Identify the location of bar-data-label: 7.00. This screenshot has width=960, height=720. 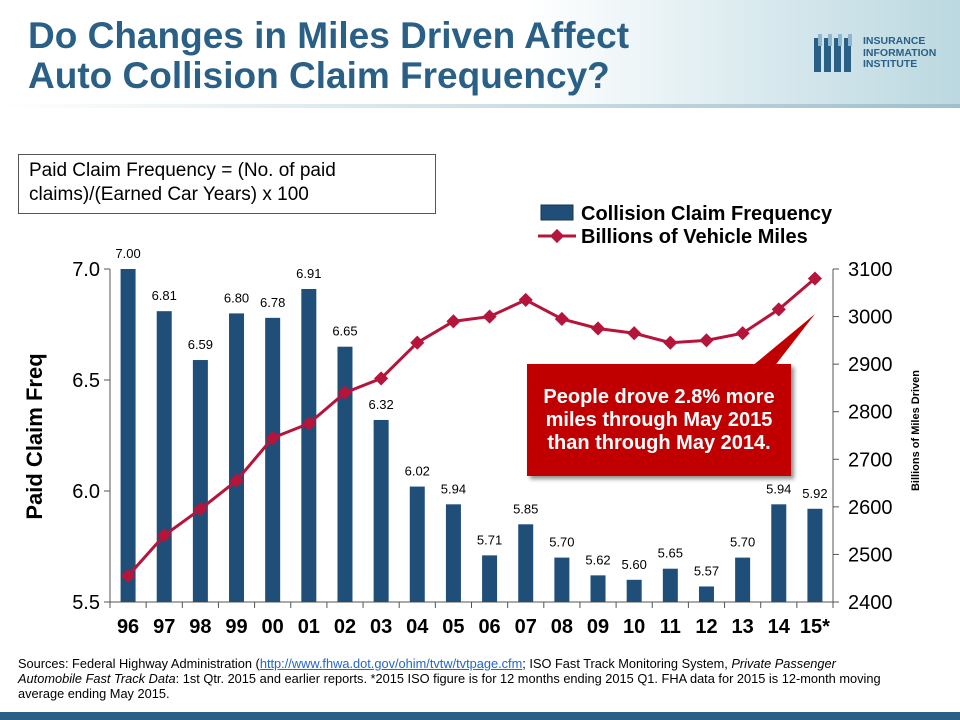
(127, 253).